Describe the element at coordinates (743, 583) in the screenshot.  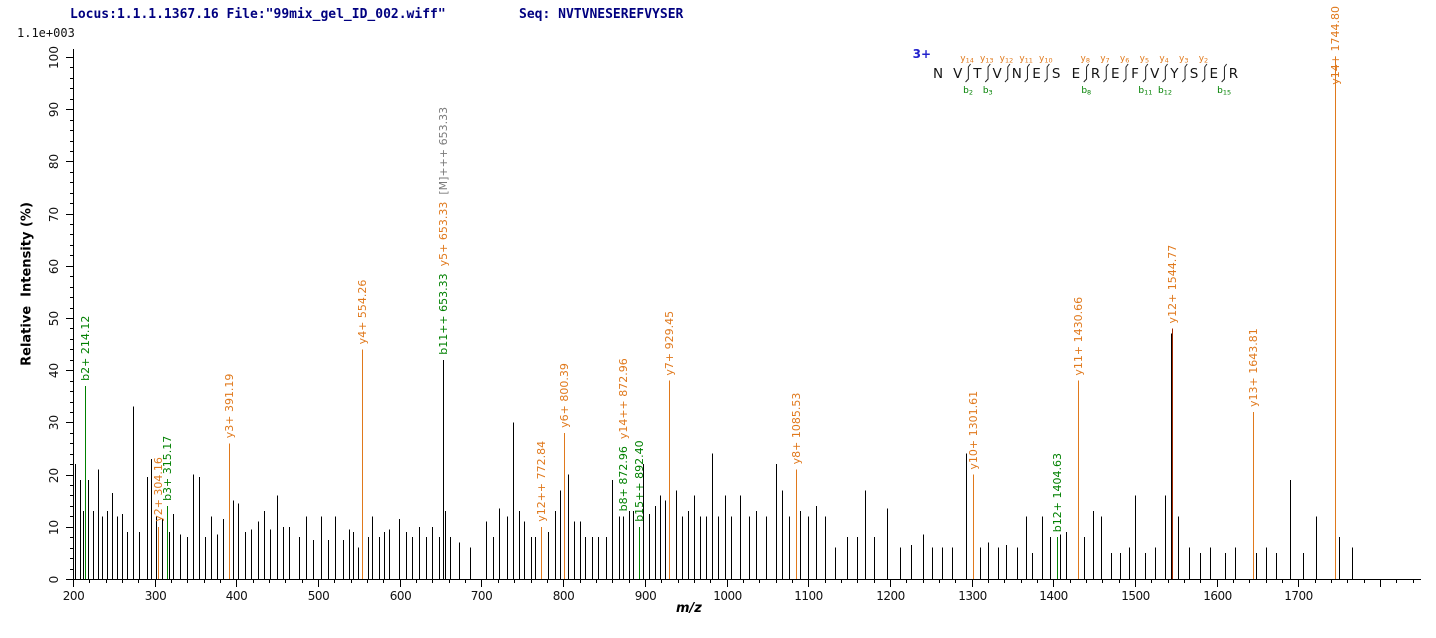
I see `x-axis-ticks` at that location.